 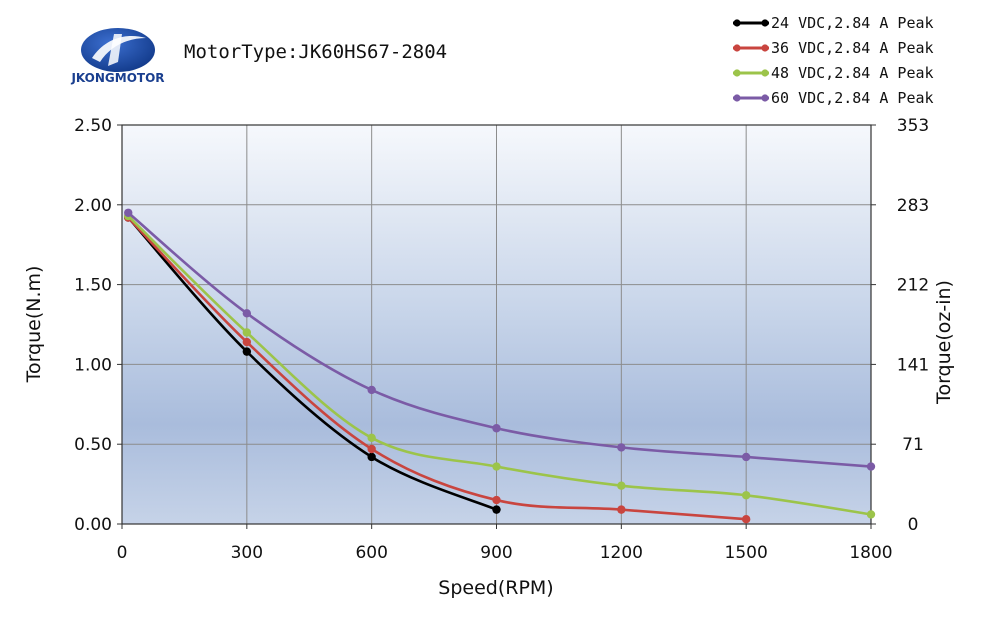 What do you see at coordinates (122, 553) in the screenshot?
I see `x-tick-label: 0` at bounding box center [122, 553].